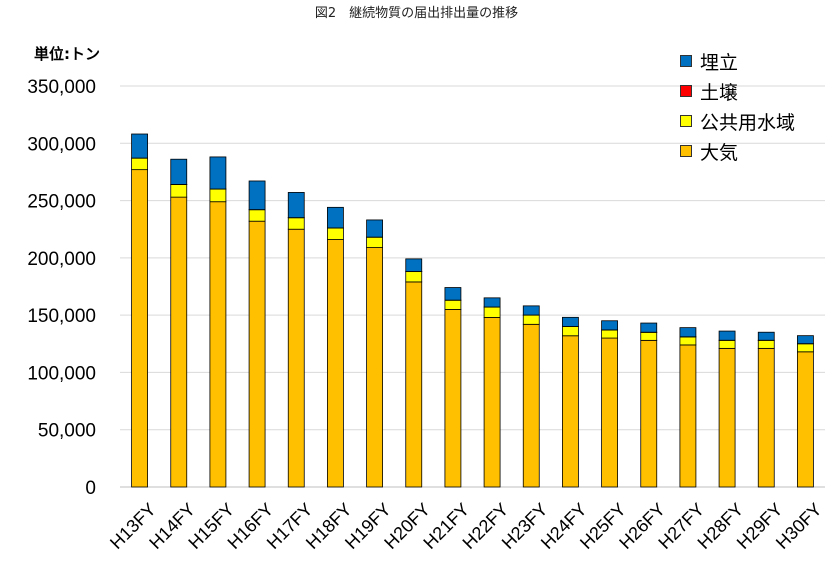 Image resolution: width=833 pixels, height=571 pixels. I want to click on unit-label: 単位:トン, so click(67, 54).